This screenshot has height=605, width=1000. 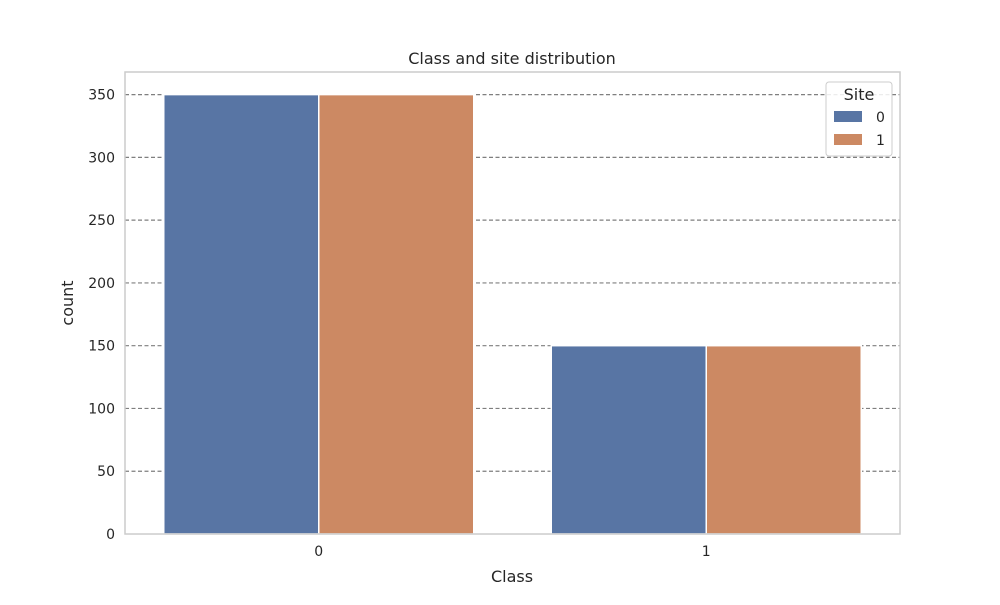 I want to click on y-tick-label: 250, so click(x=101, y=221).